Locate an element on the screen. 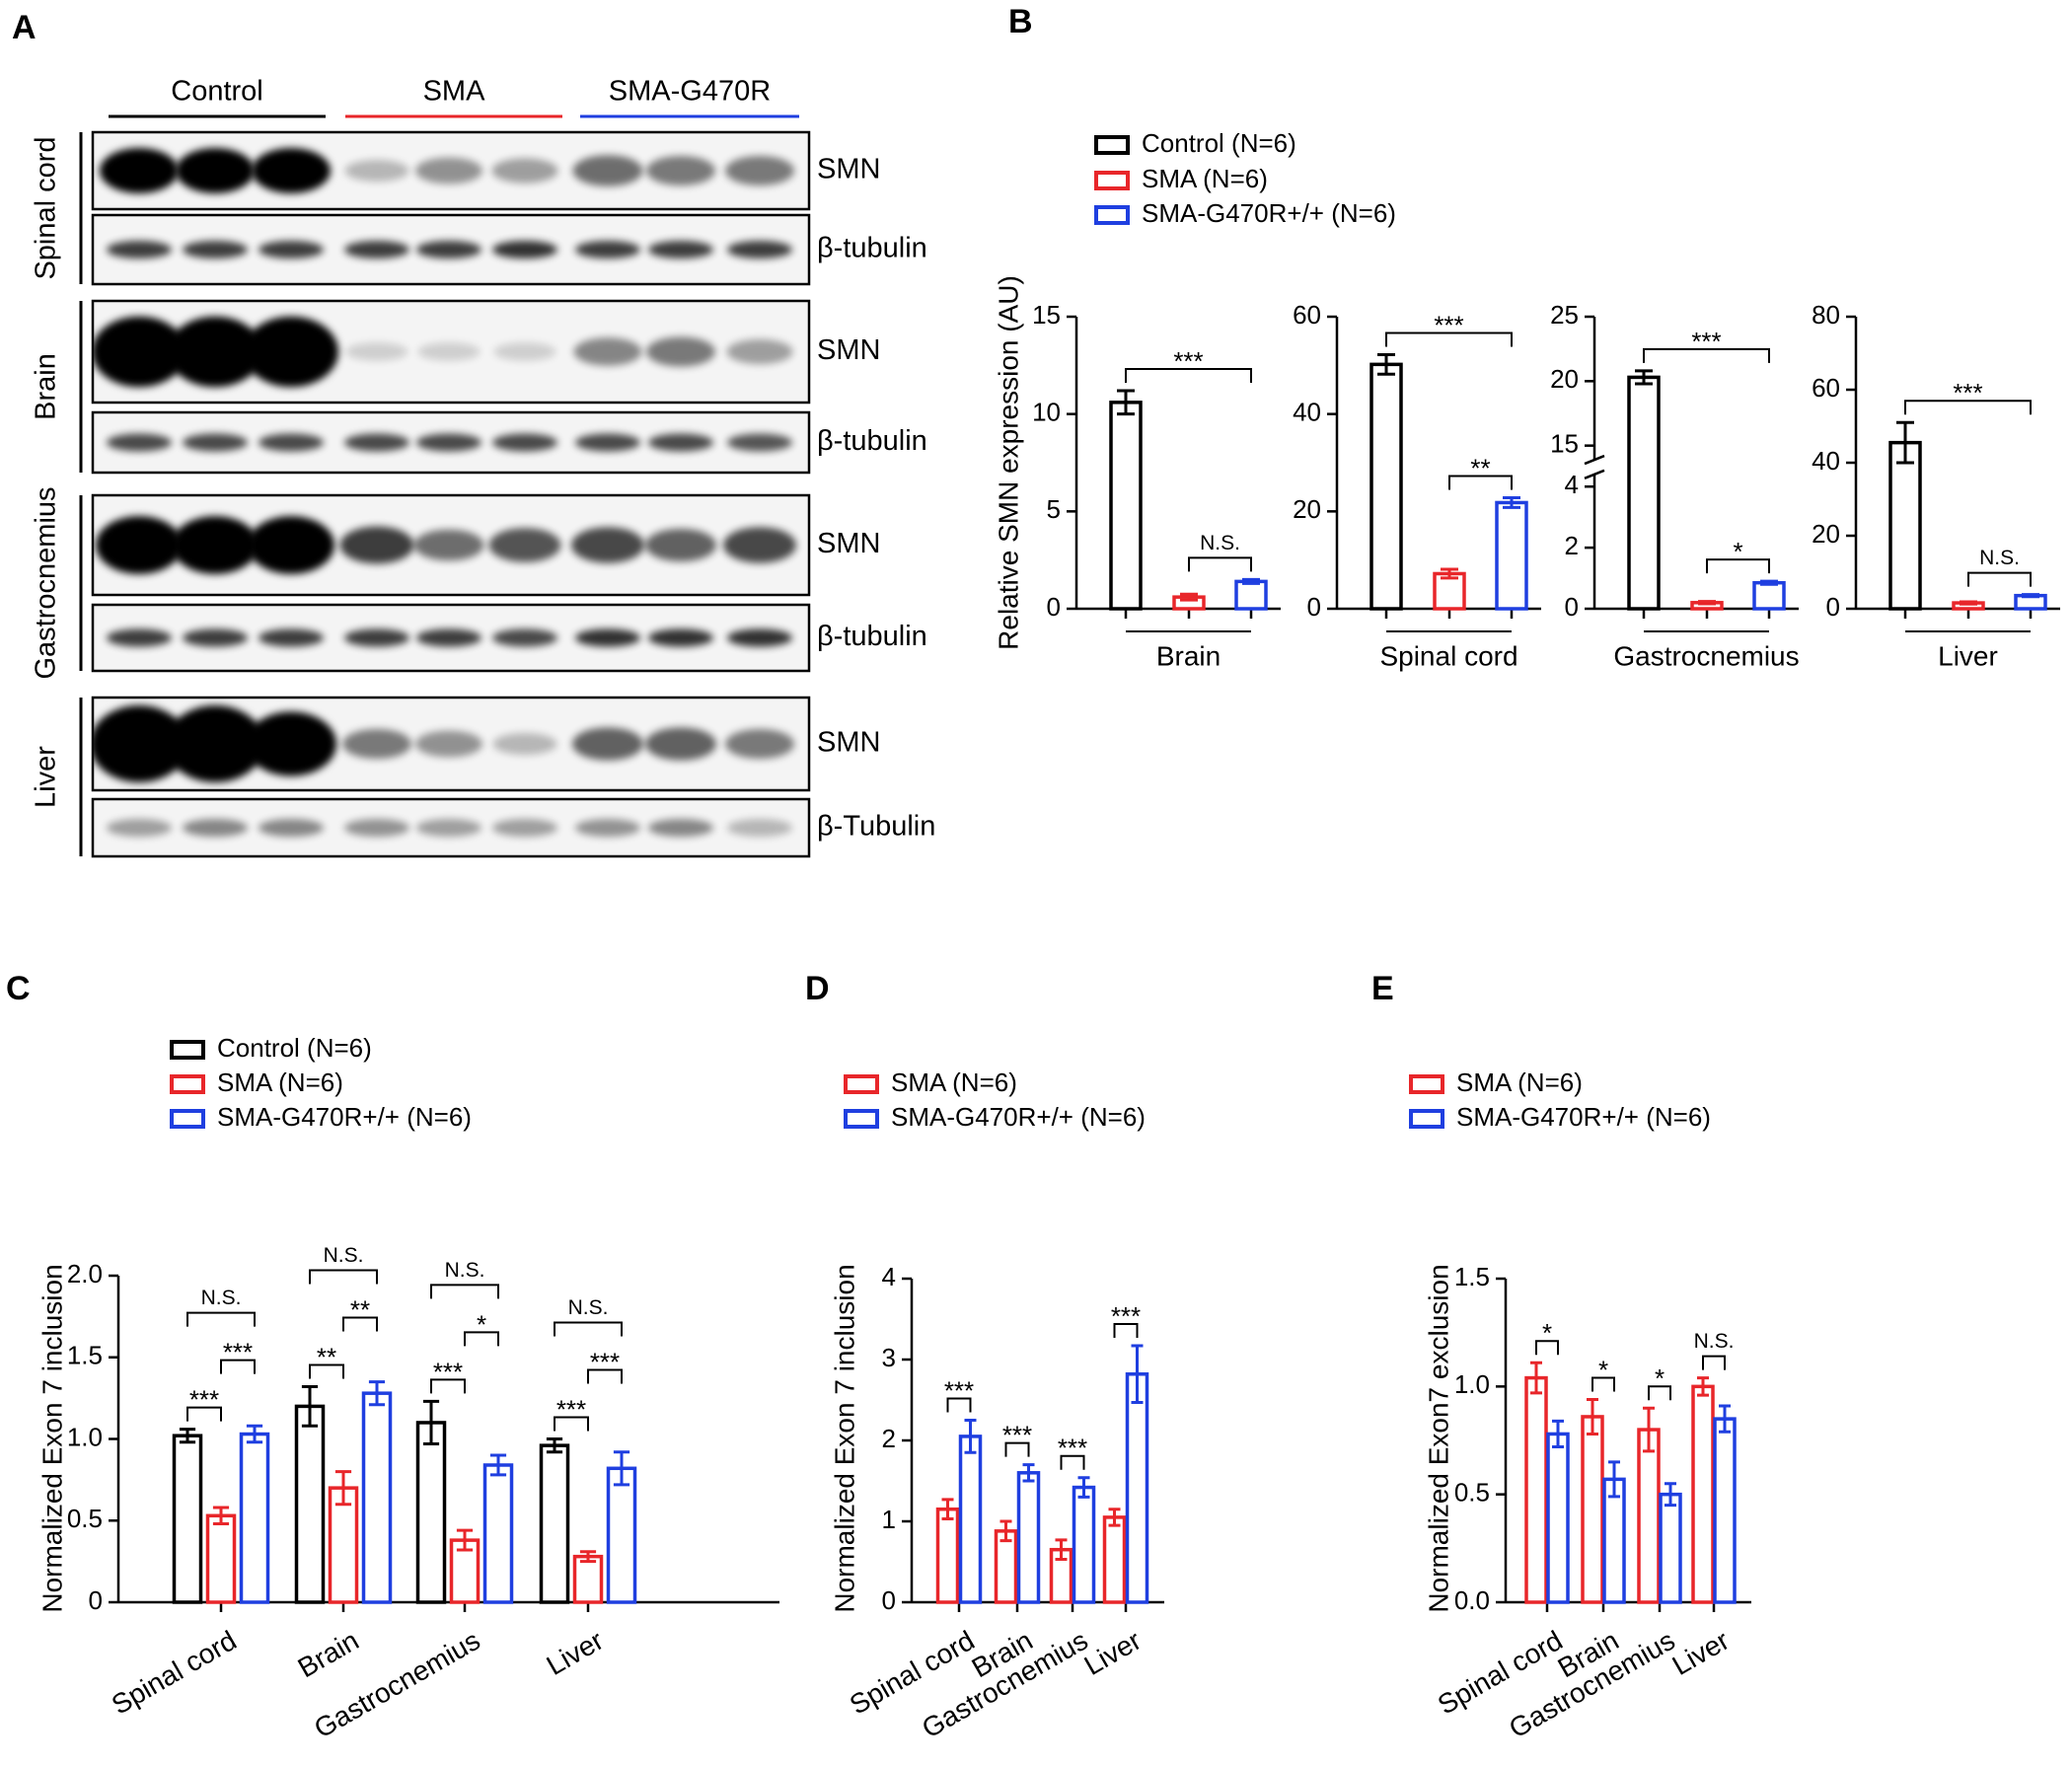 The width and height of the screenshot is (2072, 1767). y-tick-label: 1.5 is located at coordinates (85, 1355).